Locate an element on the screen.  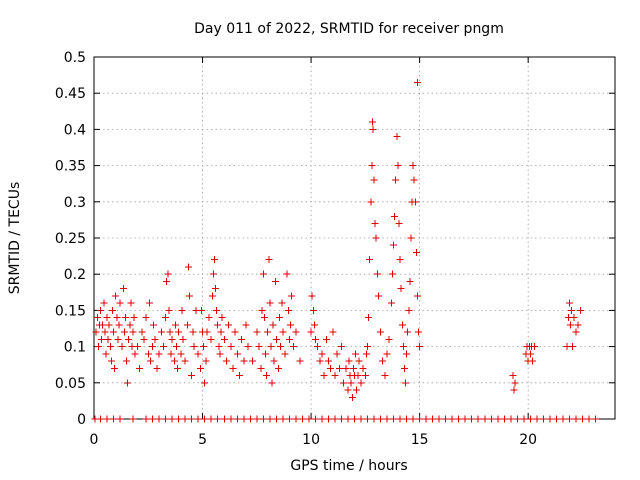
y-tick-label: 0.1 is located at coordinates (75, 348).